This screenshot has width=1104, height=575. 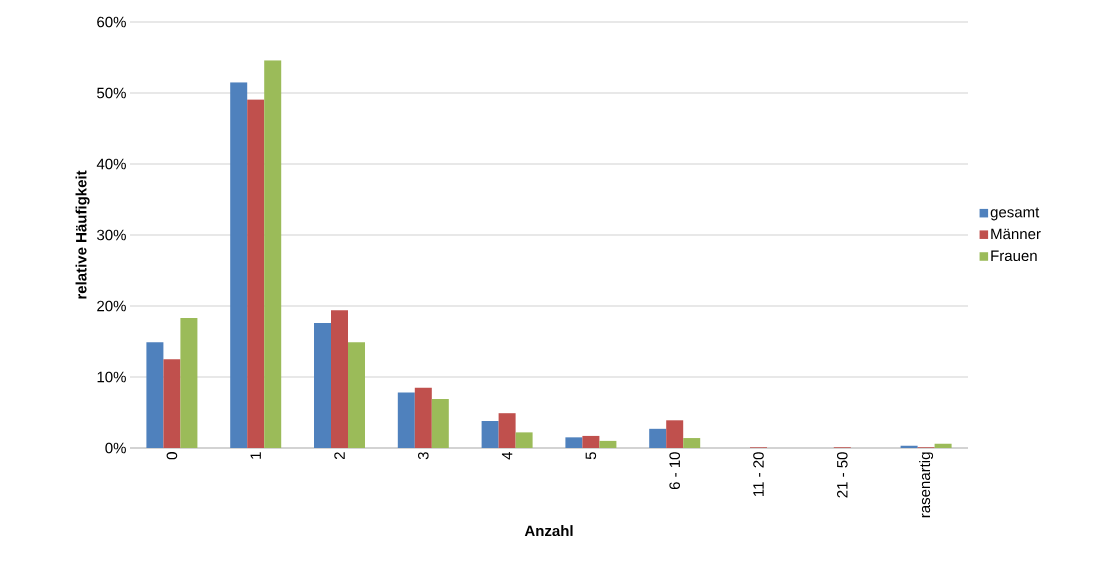 What do you see at coordinates (111, 22) in the screenshot?
I see `y-tick-label: 60%` at bounding box center [111, 22].